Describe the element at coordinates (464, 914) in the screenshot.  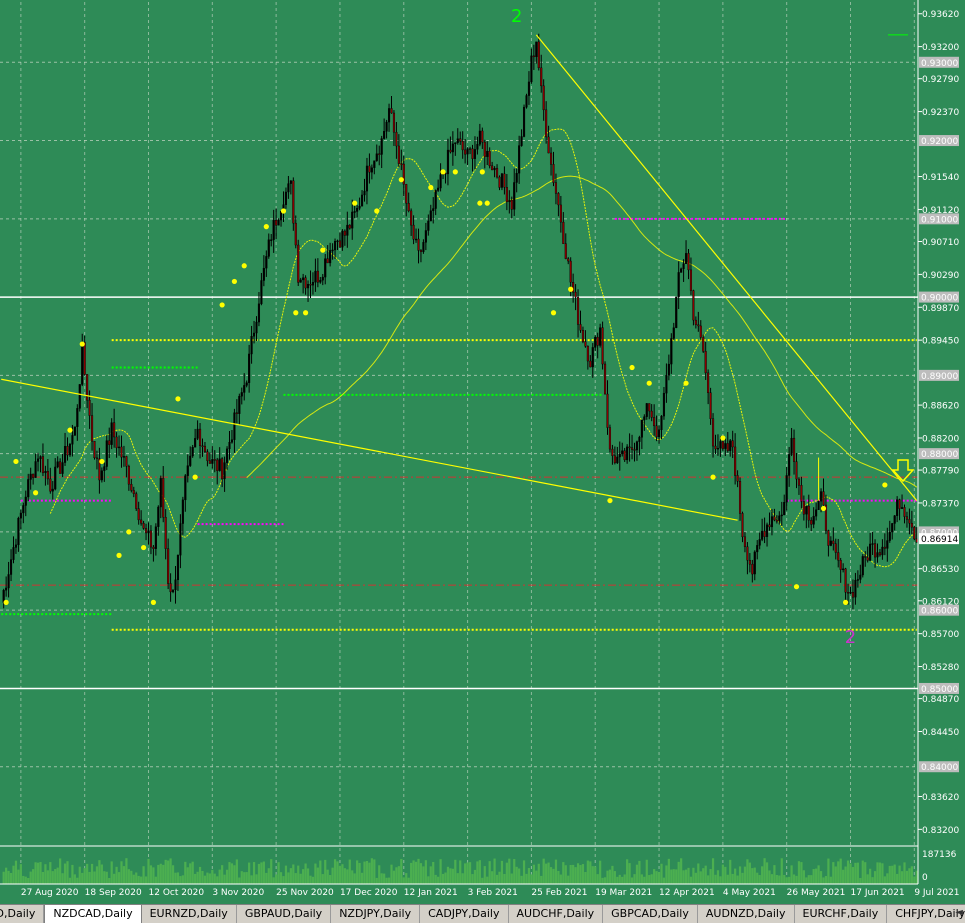
I see `symbol-tab: CADJPY,Daily` at that location.